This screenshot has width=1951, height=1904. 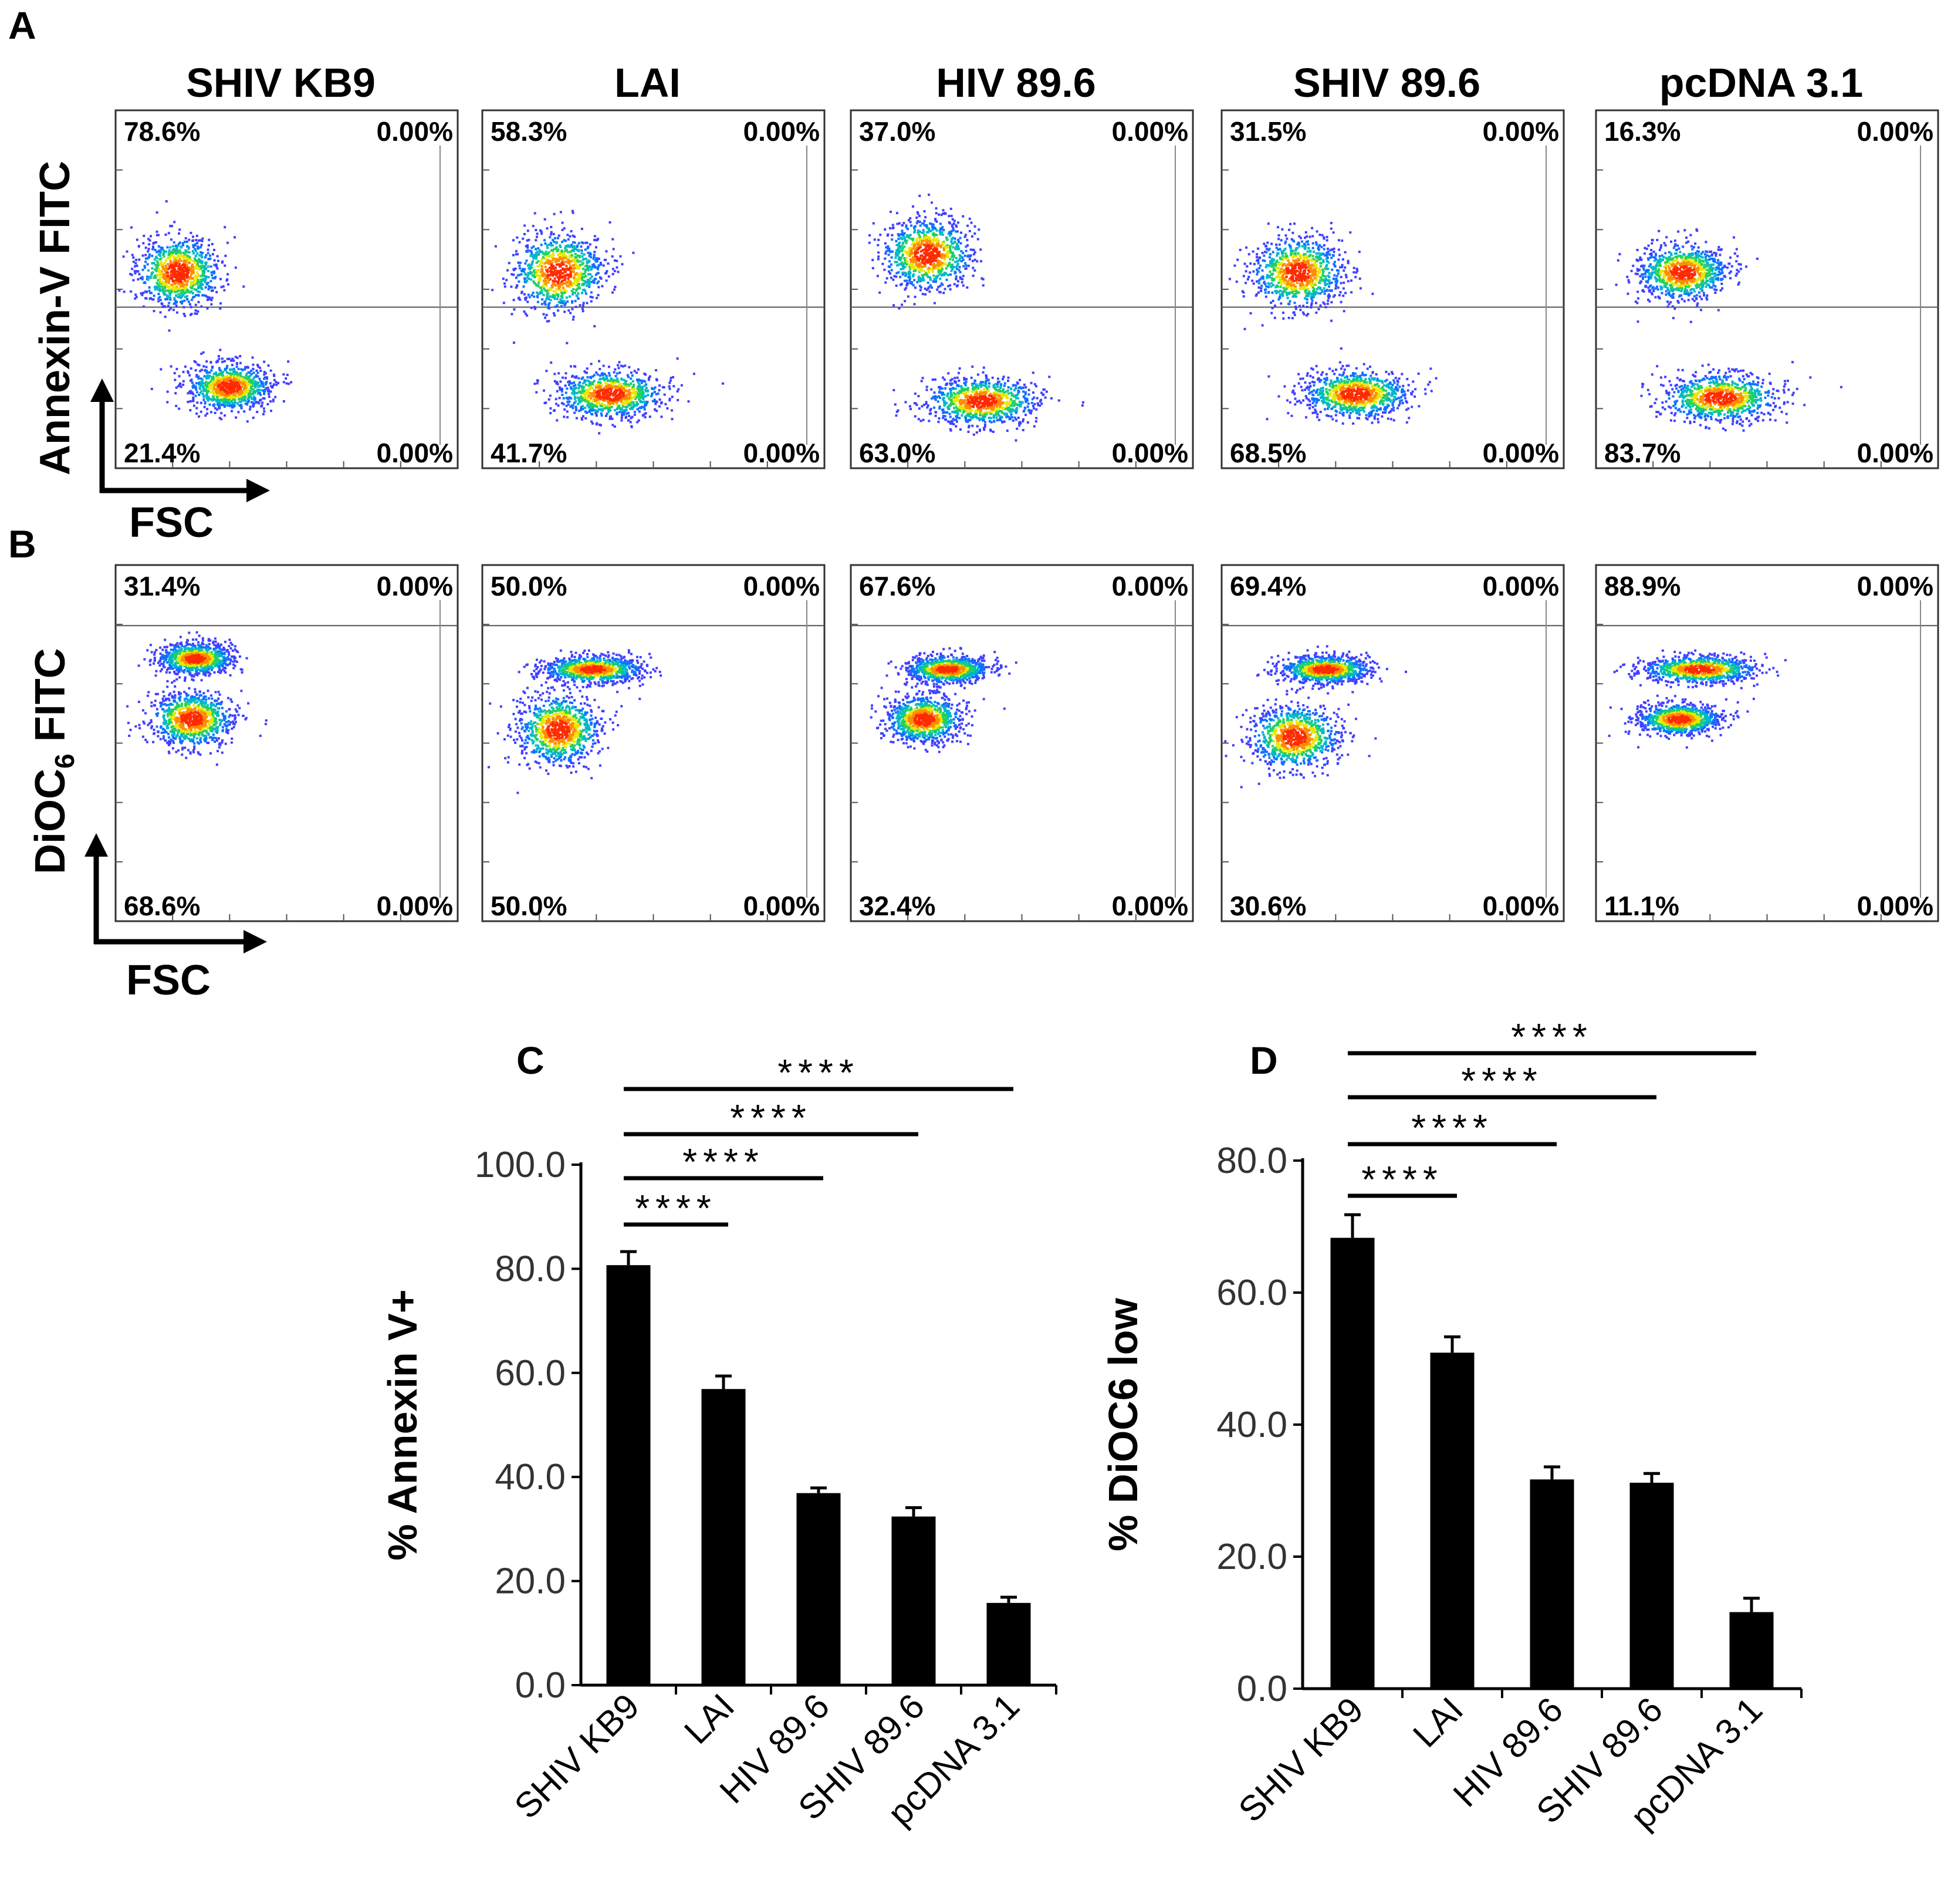 I want to click on quadrant-lower-left: 21.4%, so click(x=162, y=453).